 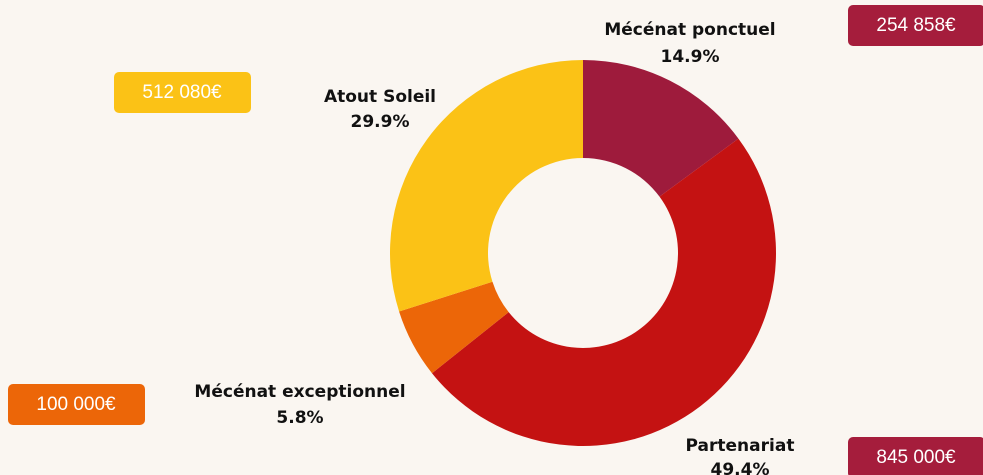 What do you see at coordinates (740, 446) in the screenshot?
I see `slice-label: Partenariat` at bounding box center [740, 446].